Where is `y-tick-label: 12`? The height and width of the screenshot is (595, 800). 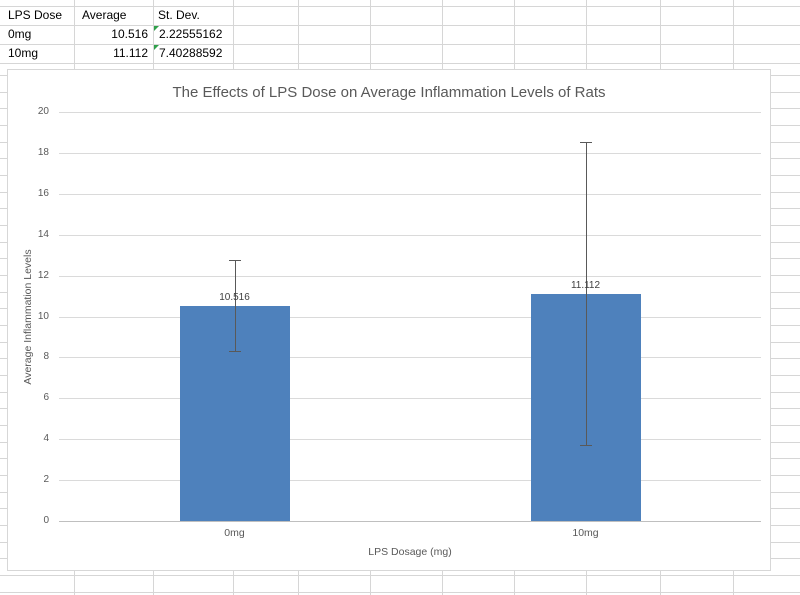
y-tick-label: 12 is located at coordinates (43, 275).